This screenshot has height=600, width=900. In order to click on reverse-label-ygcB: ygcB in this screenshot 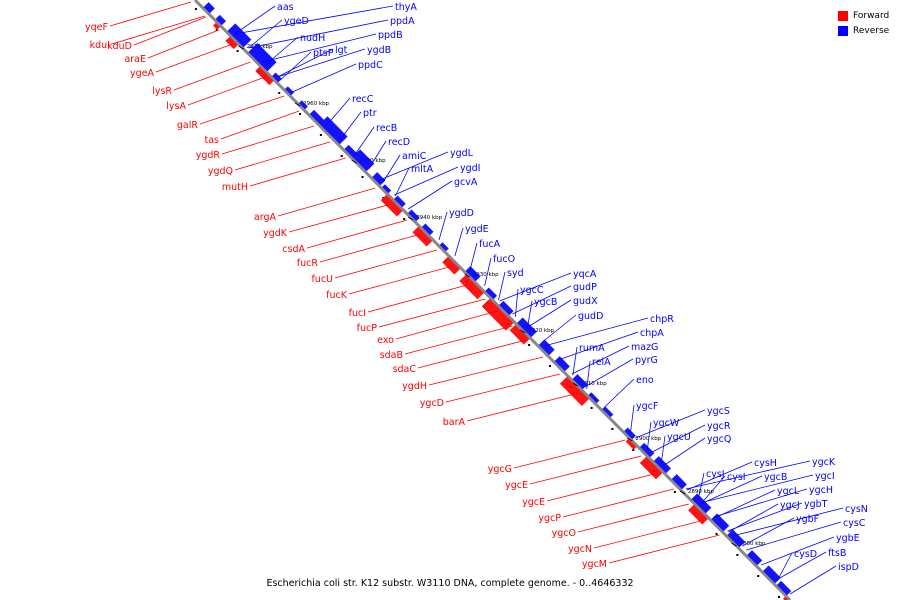, I will do `click(775, 477)`.